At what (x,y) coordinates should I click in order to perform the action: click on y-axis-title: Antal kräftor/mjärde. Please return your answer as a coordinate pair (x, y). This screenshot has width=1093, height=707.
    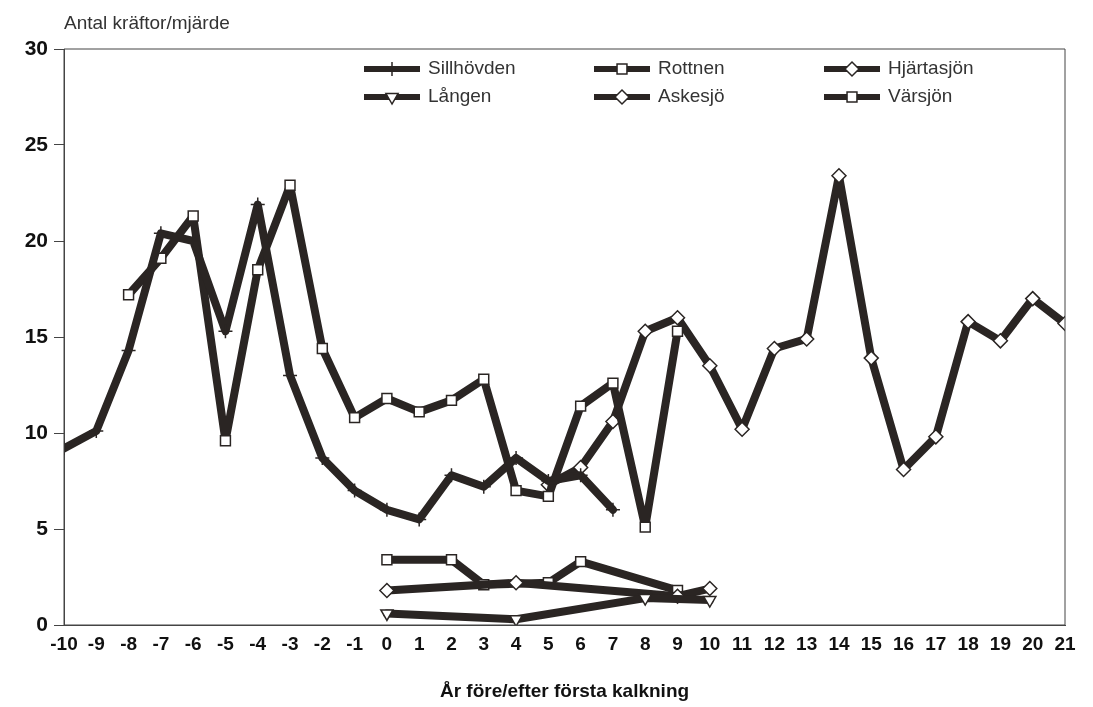
    Looking at the image, I should click on (147, 23).